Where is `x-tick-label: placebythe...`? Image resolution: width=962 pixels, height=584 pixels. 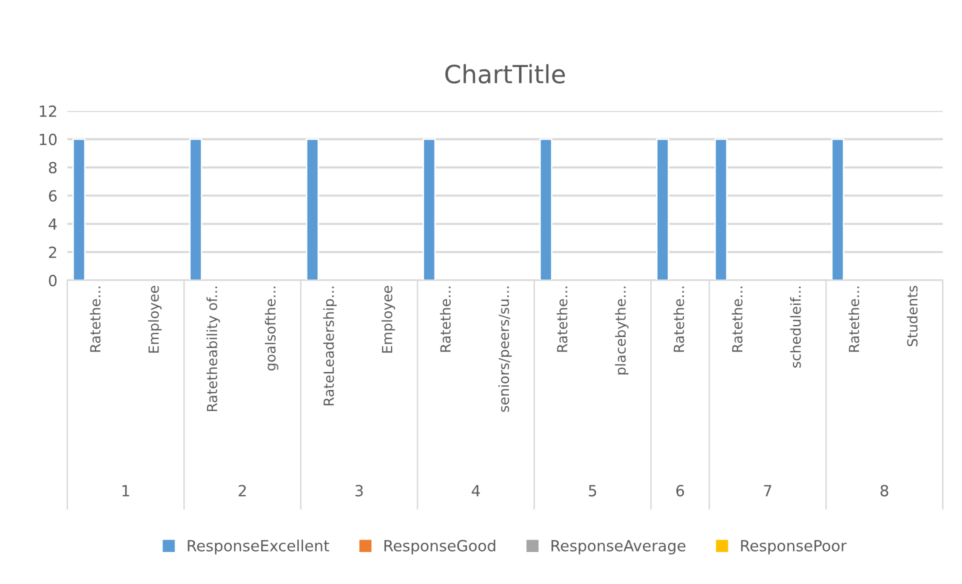 x-tick-label: placebythe... is located at coordinates (621, 330).